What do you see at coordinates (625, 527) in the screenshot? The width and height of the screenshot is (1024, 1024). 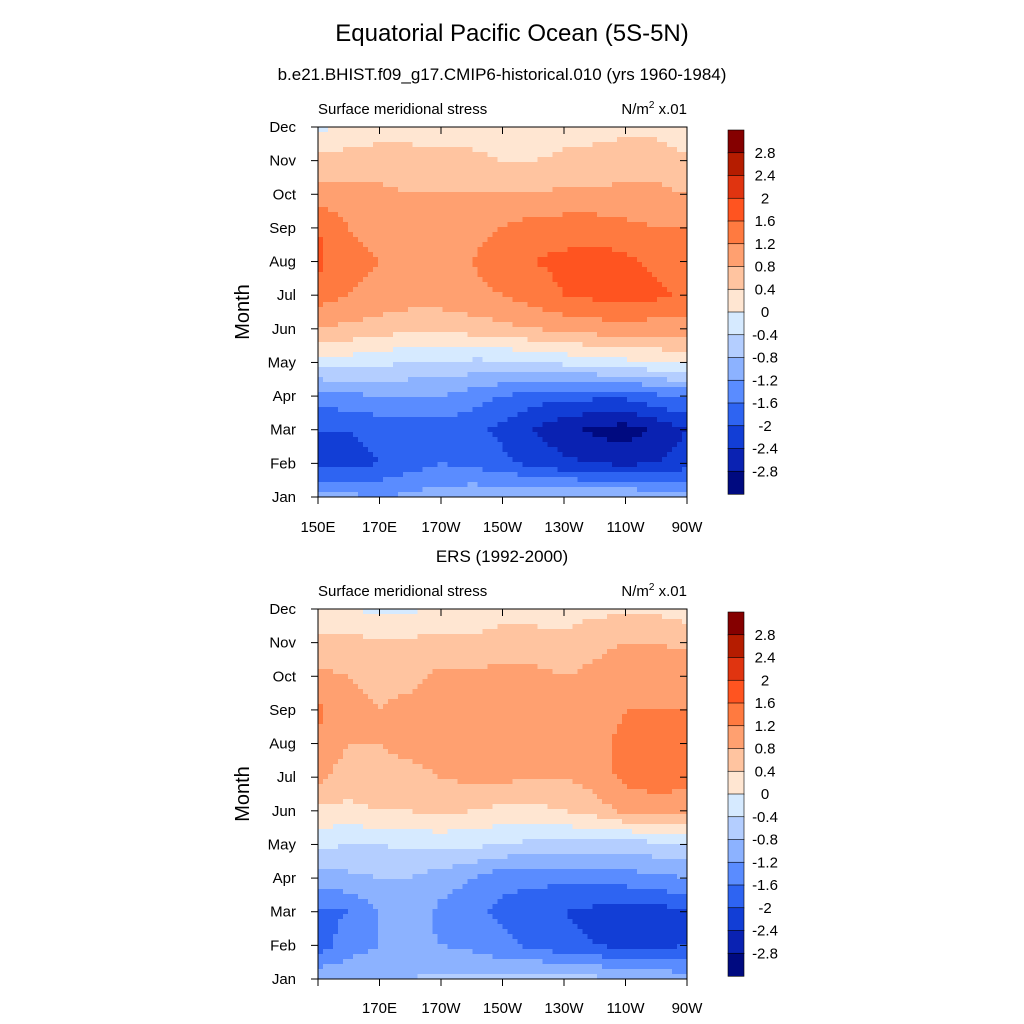 I see `x-tick-label: 110W` at bounding box center [625, 527].